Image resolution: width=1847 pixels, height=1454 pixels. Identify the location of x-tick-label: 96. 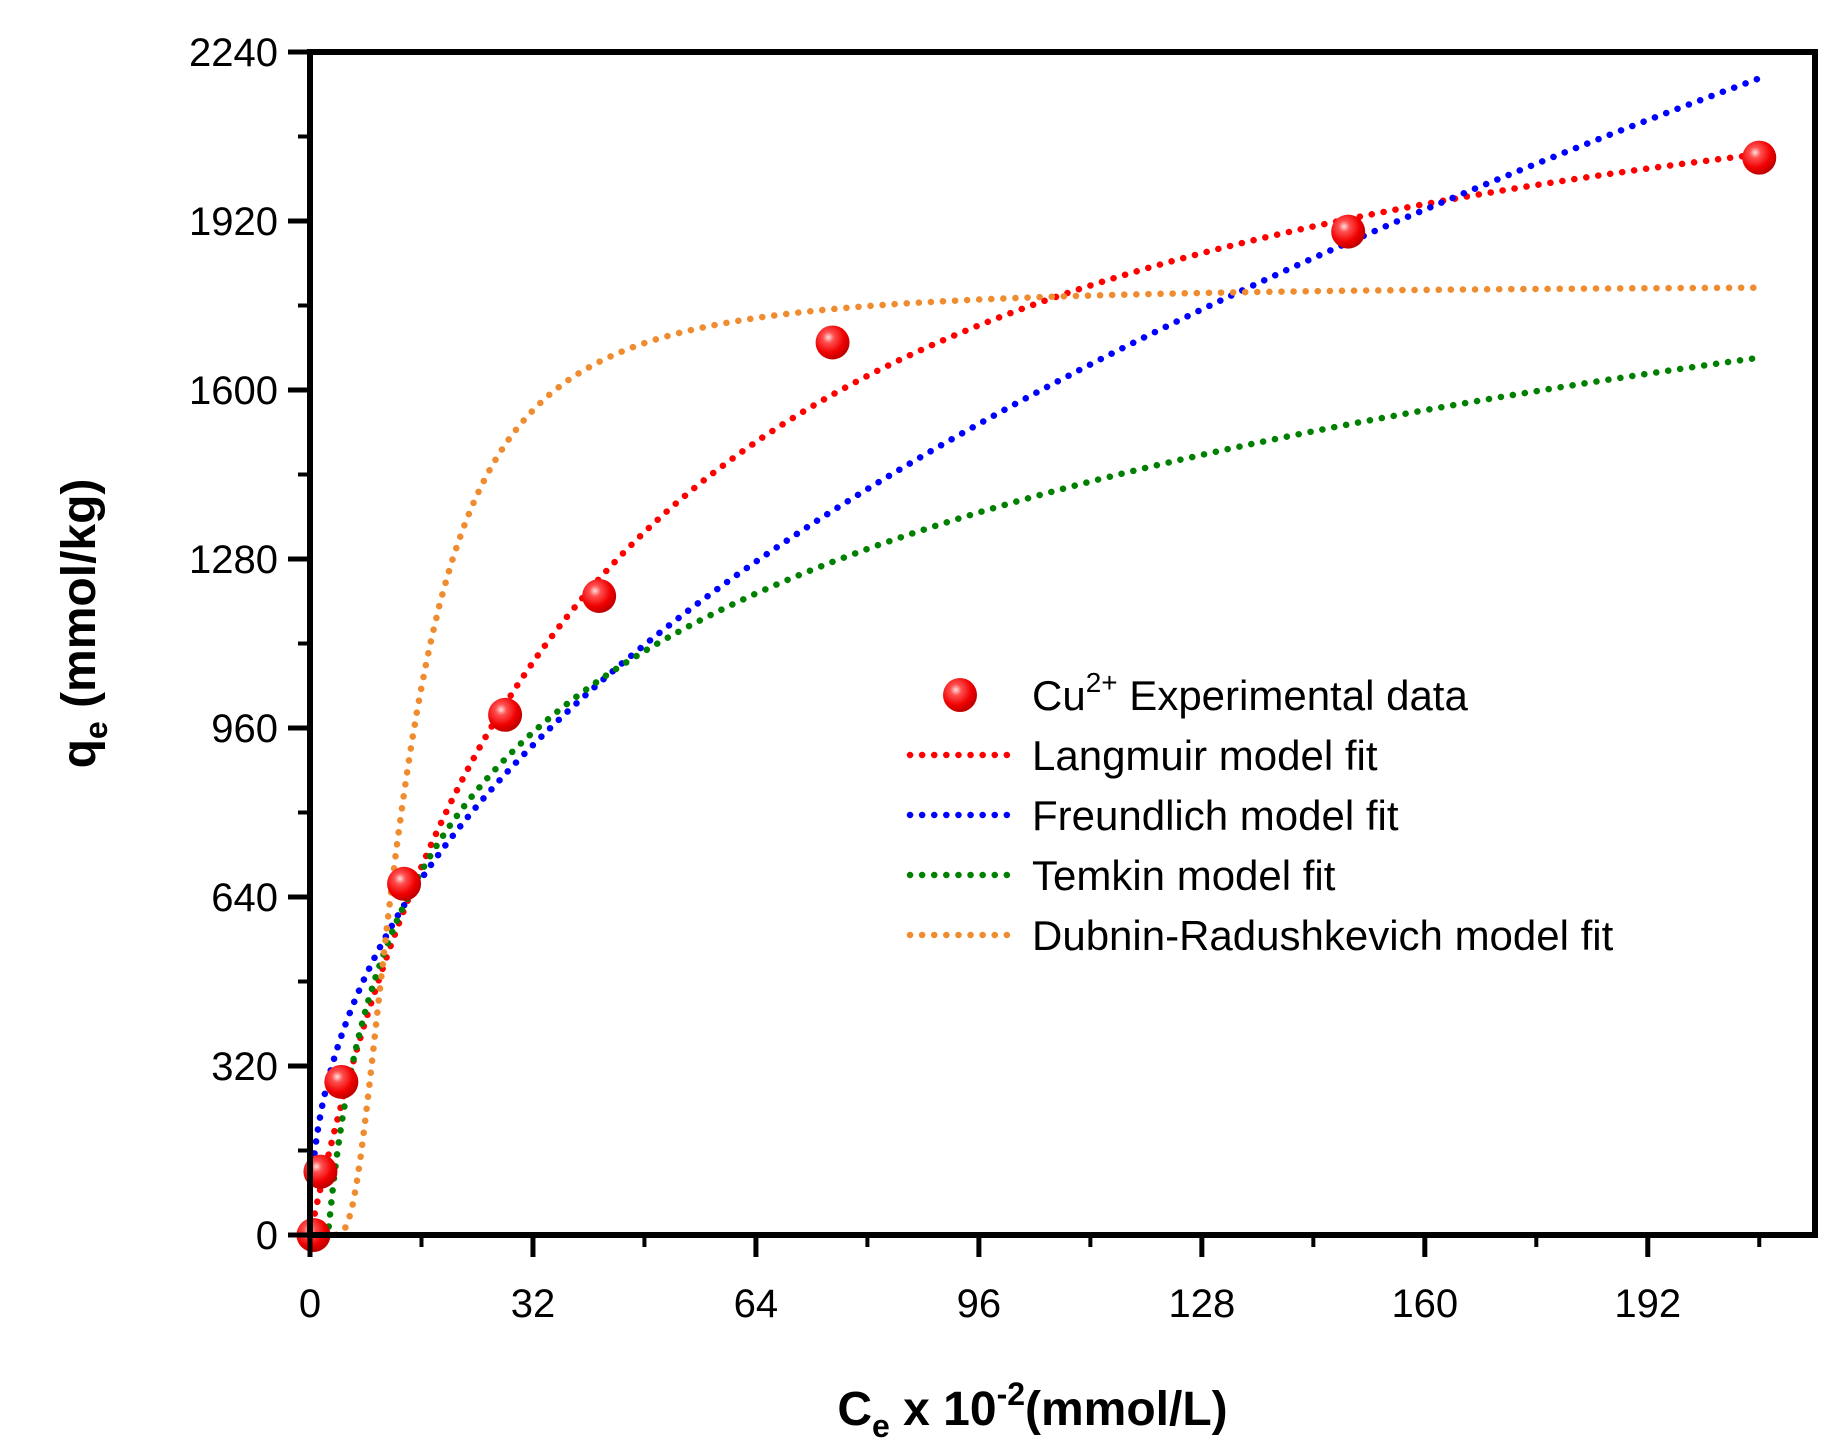
(979, 1304).